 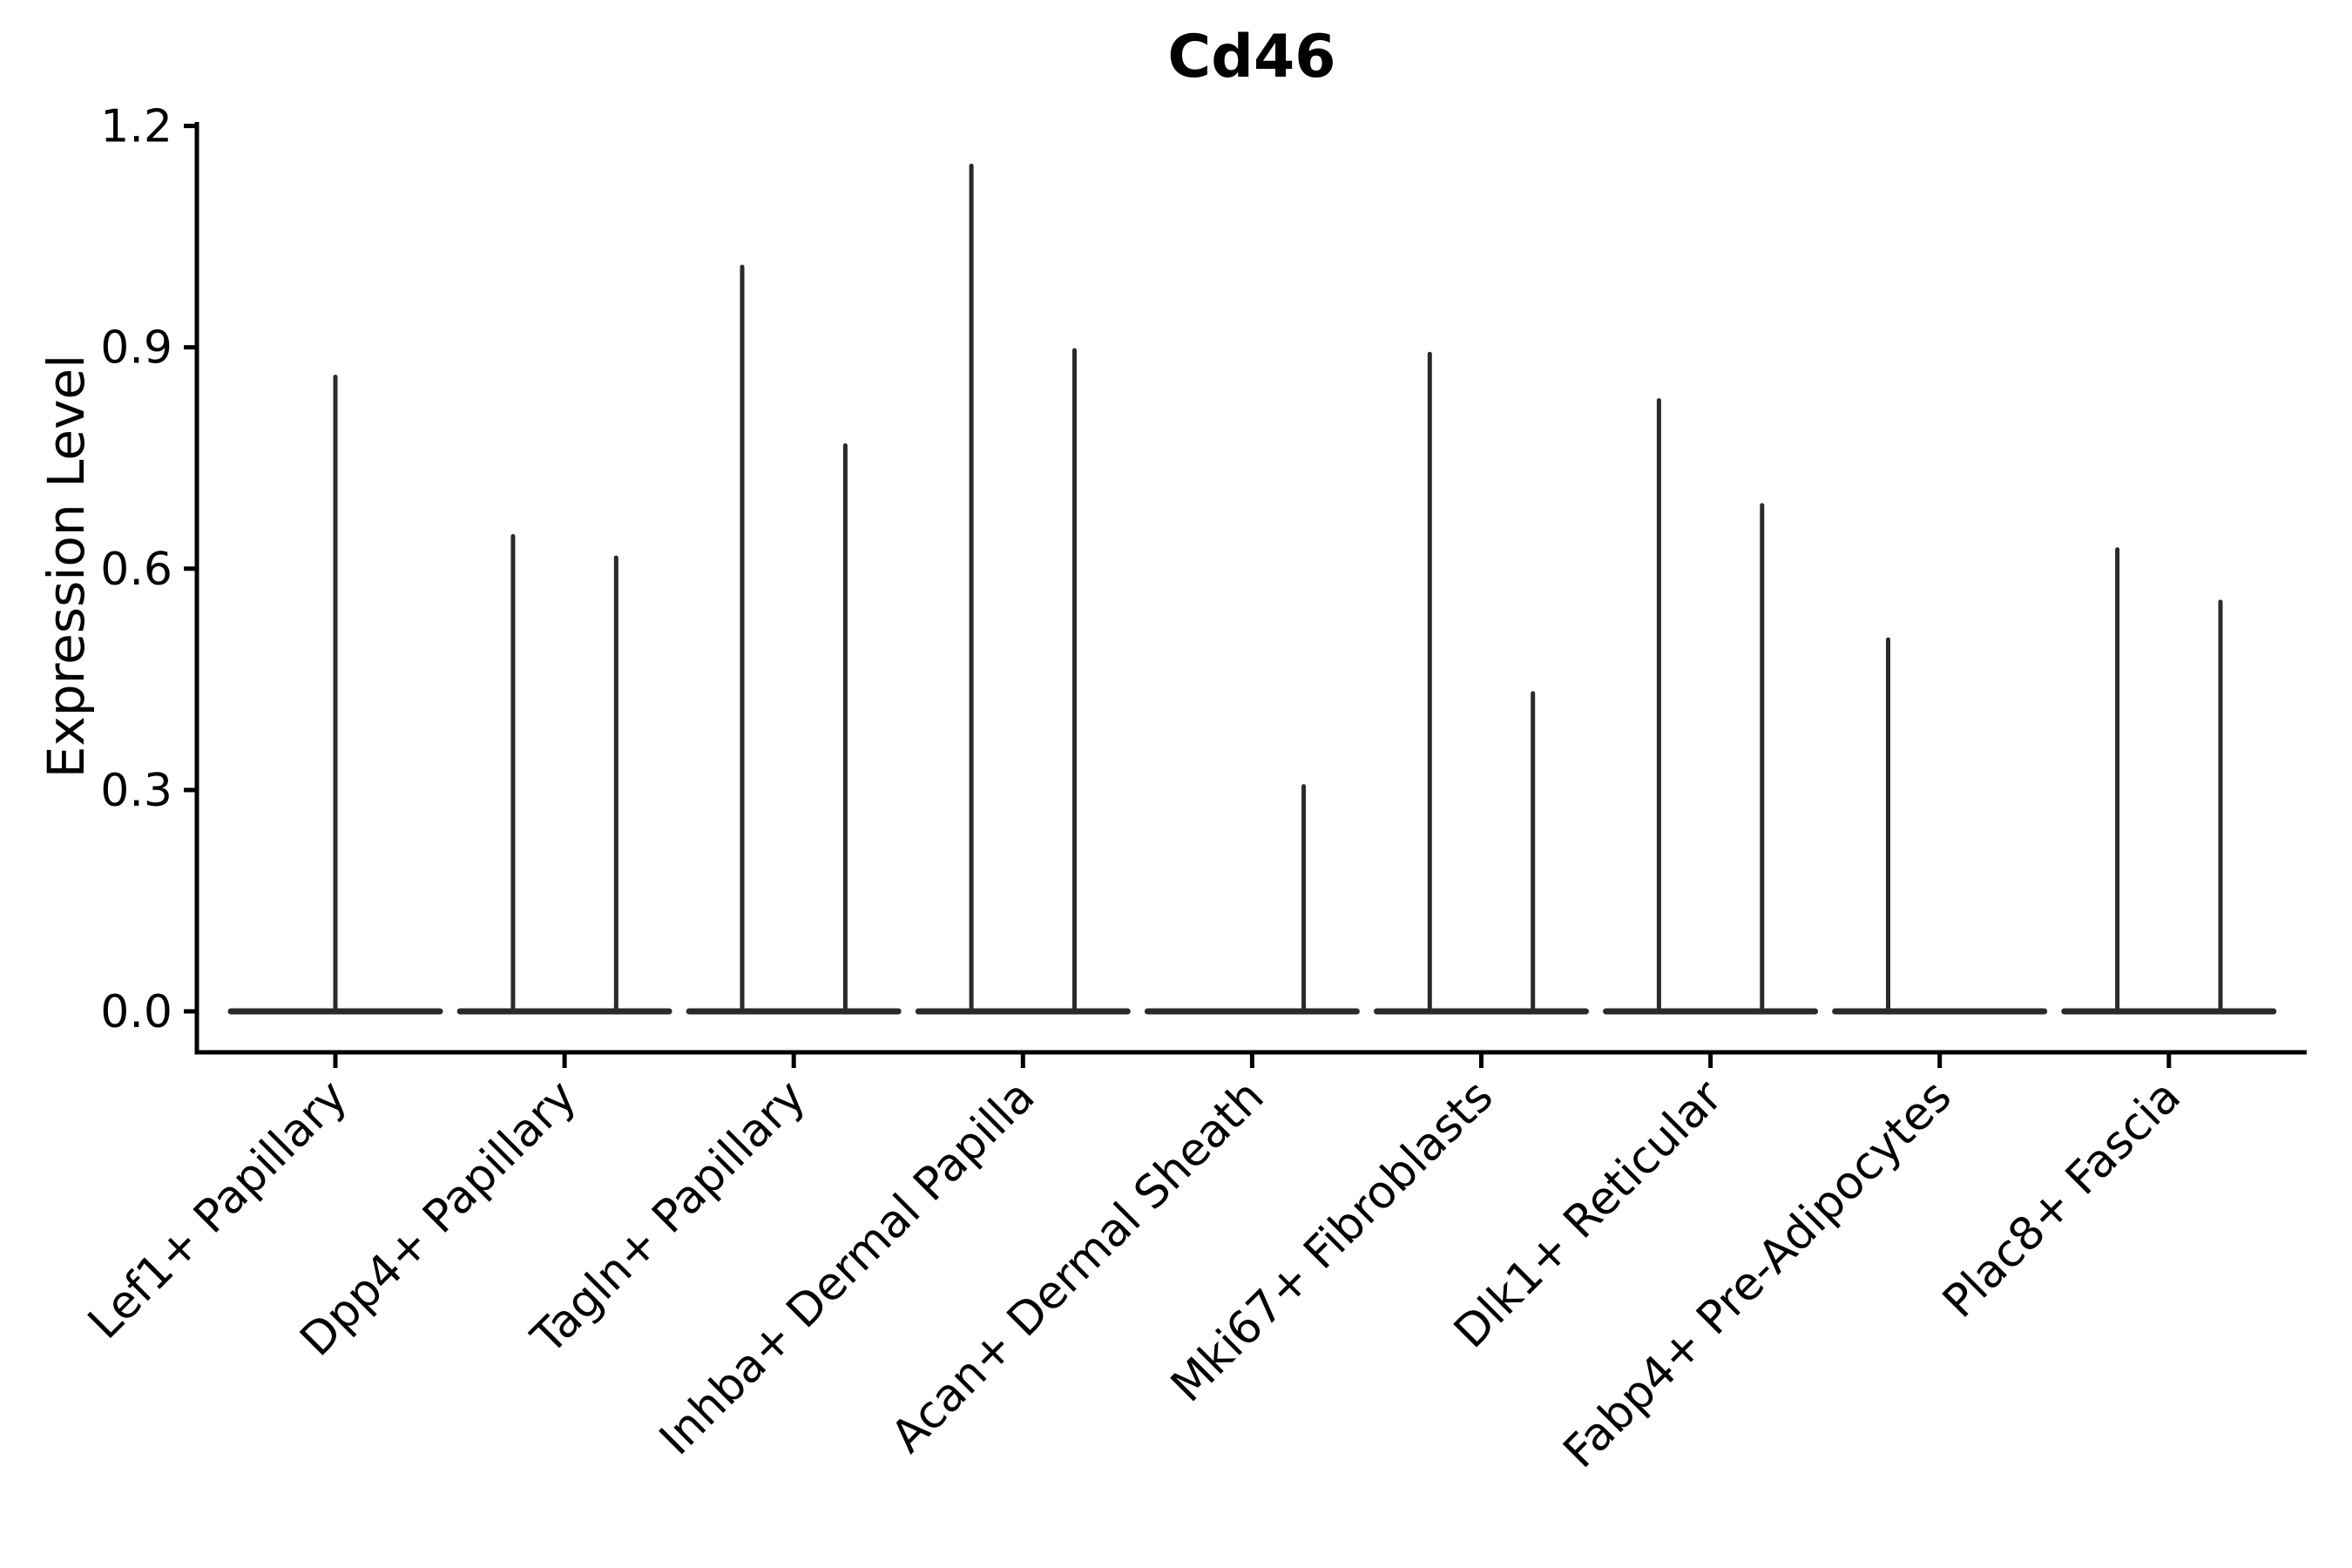 What do you see at coordinates (1251, 57) in the screenshot?
I see `chart-title: Cd46` at bounding box center [1251, 57].